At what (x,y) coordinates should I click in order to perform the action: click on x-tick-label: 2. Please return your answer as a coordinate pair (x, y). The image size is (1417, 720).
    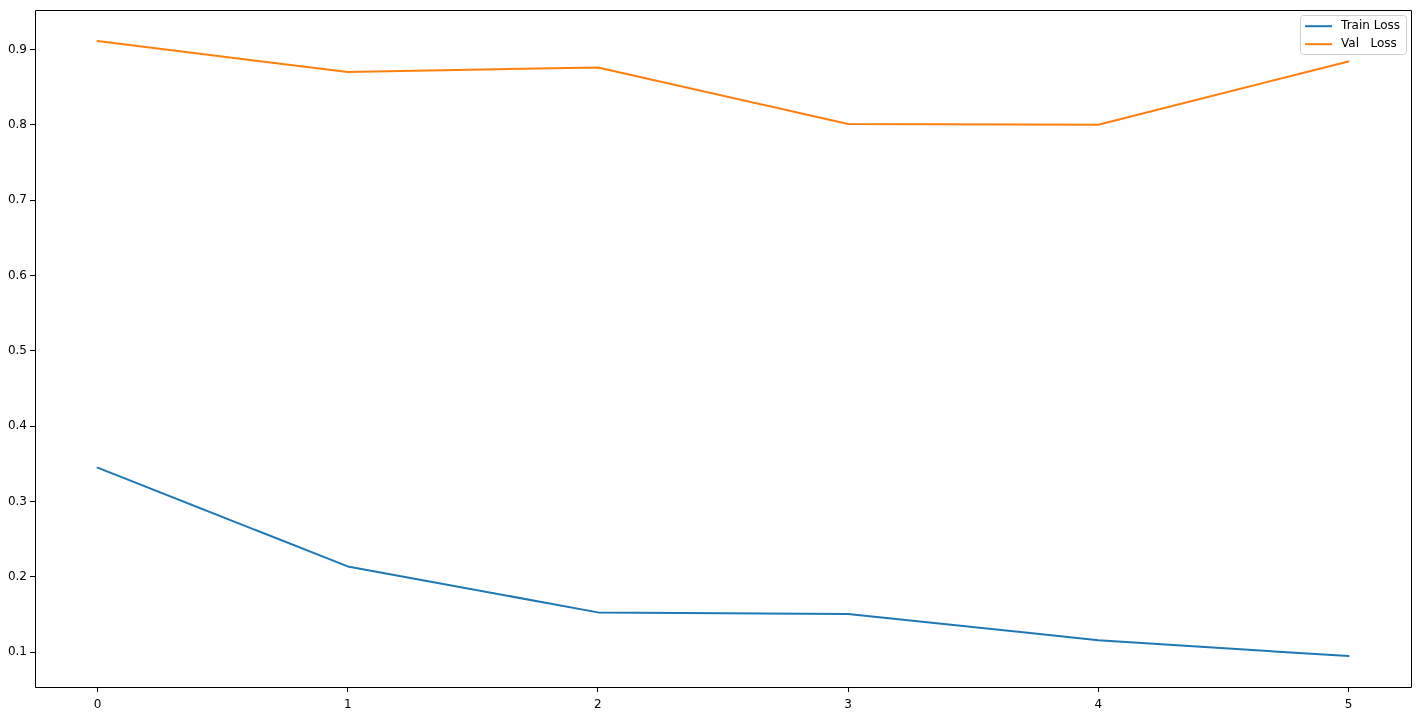
    Looking at the image, I should click on (598, 704).